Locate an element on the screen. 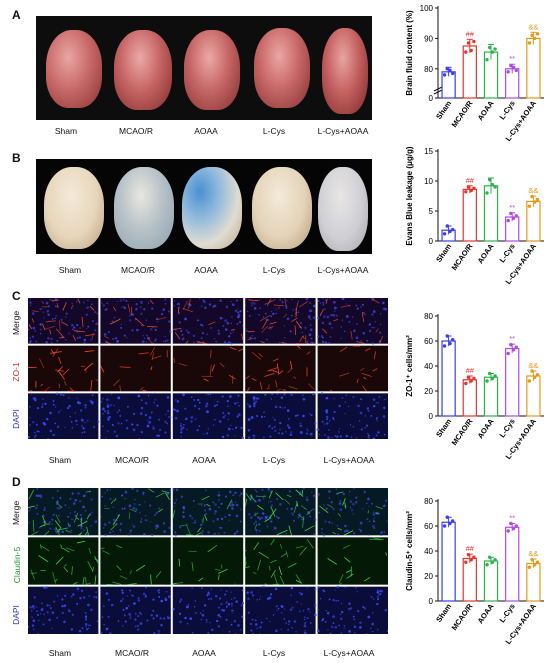  group-label-a-aoaa: AOAA is located at coordinates (206, 131).